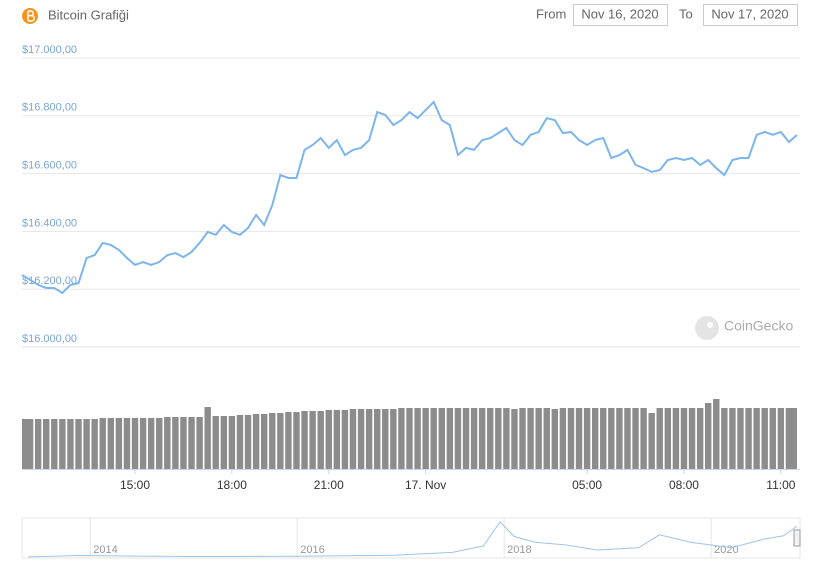 The height and width of the screenshot is (578, 815). I want to click on to-input, so click(750, 15).